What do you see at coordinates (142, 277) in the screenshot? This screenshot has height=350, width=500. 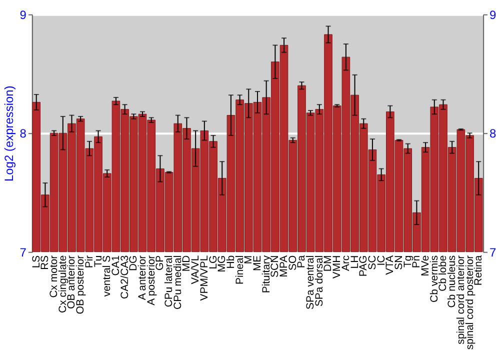 I see `x-tick-label: A anterior` at bounding box center [142, 277].